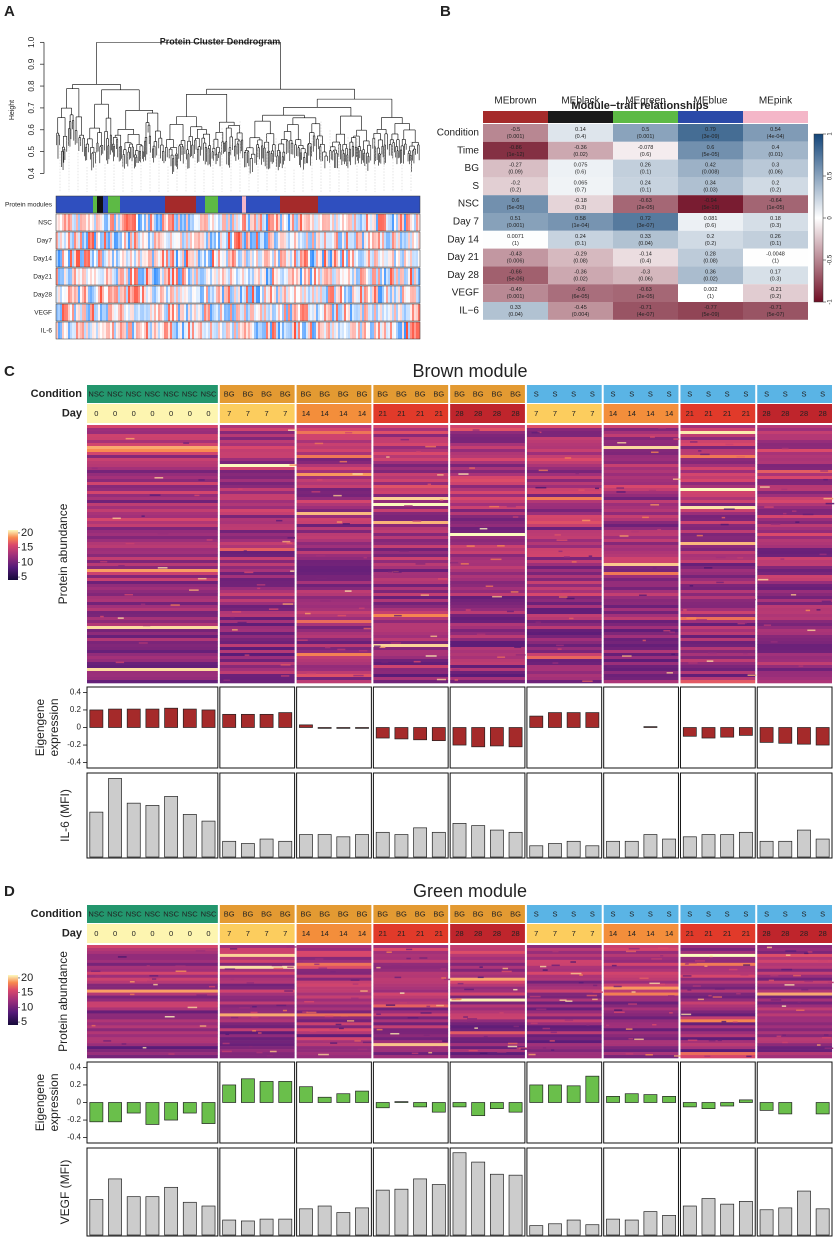  I want to click on day-label: 0, so click(115, 933).